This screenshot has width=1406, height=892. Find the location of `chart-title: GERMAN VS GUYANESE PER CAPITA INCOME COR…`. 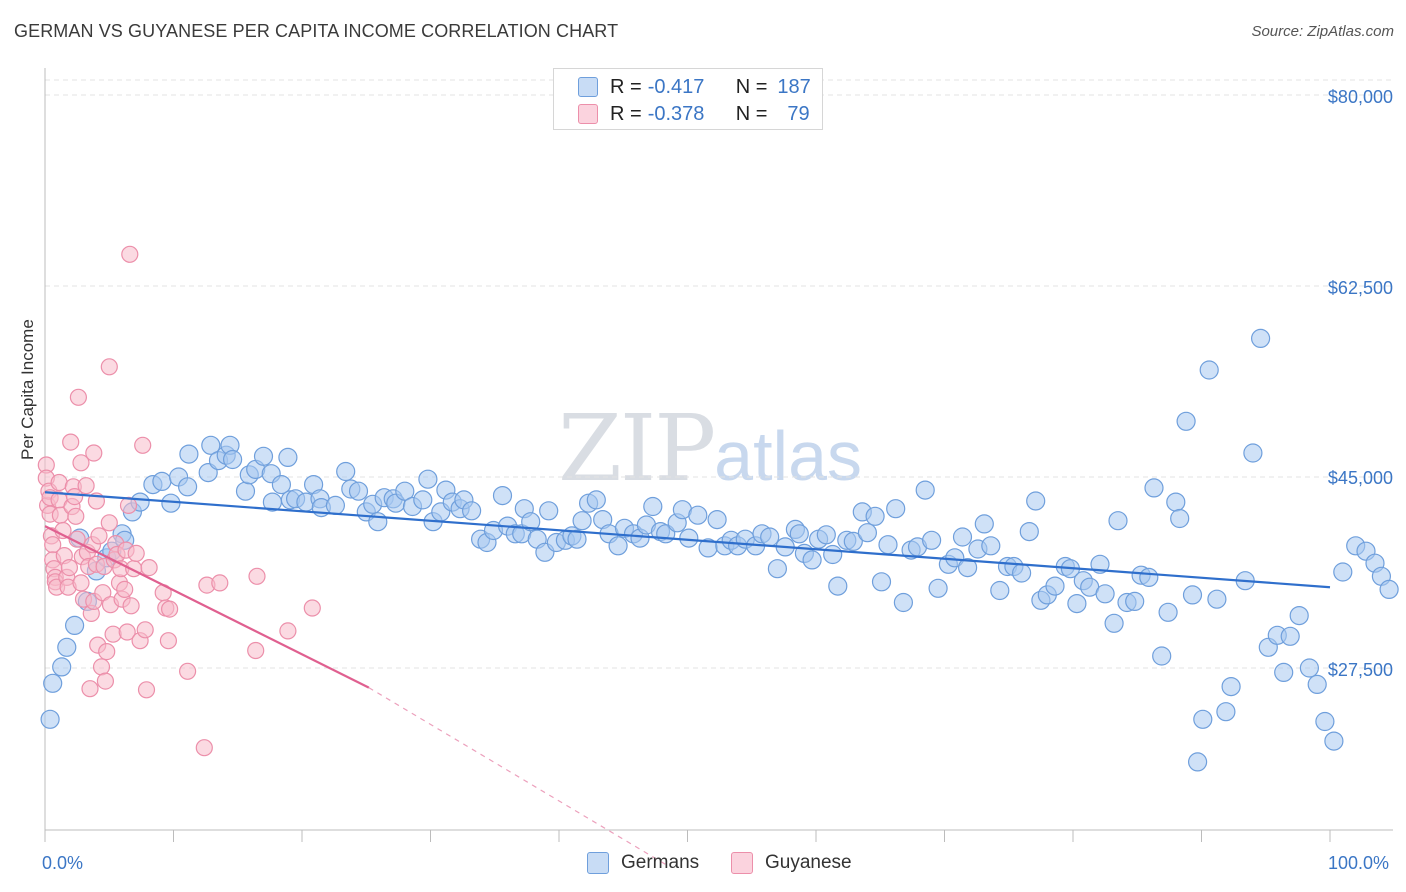

chart-title: GERMAN VS GUYANESE PER CAPITA INCOME COR… is located at coordinates (316, 31).